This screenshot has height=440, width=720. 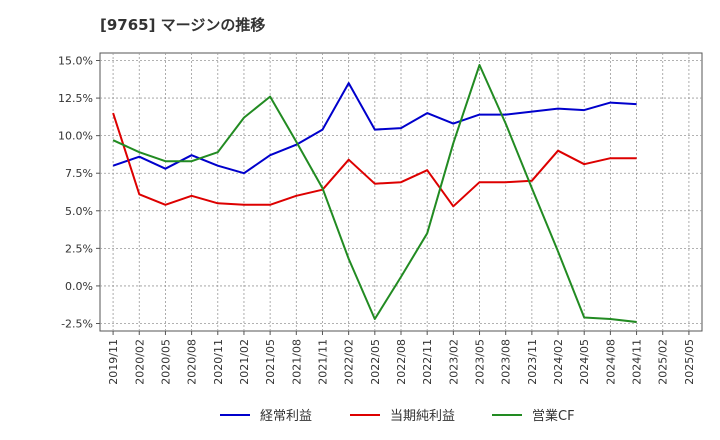 What do you see at coordinates (480, 362) in the screenshot?
I see `x-tick-label: 2023/05` at bounding box center [480, 362].